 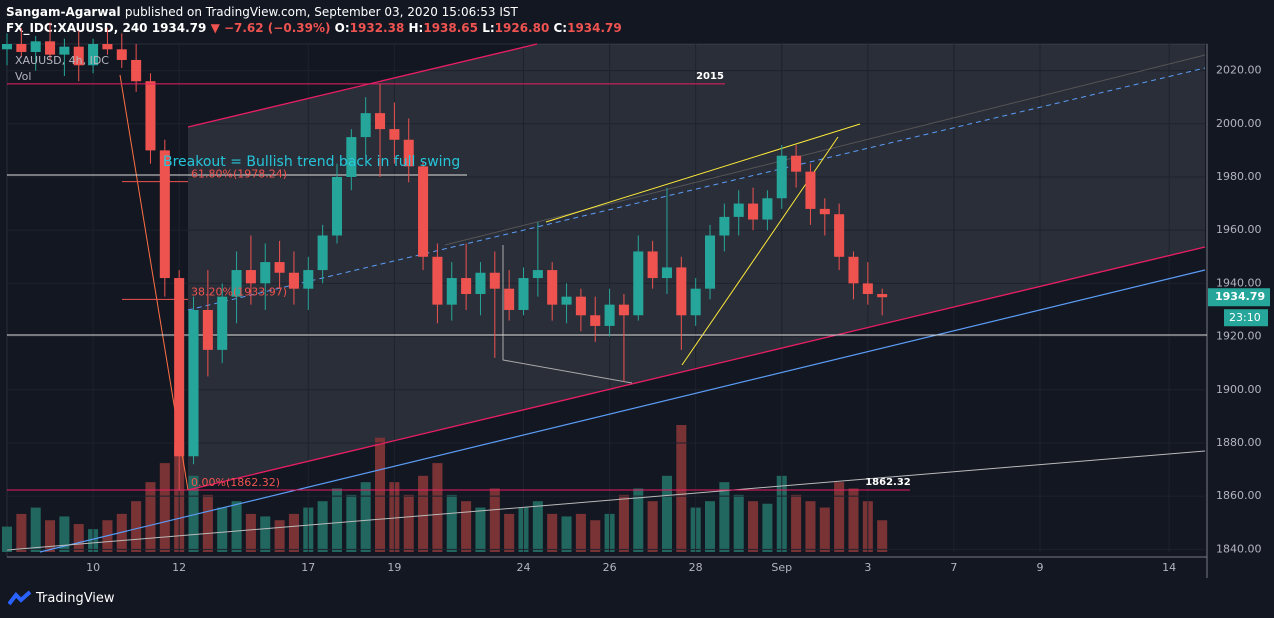 I want to click on ohlc-value: 1934.79, so click(x=594, y=28).